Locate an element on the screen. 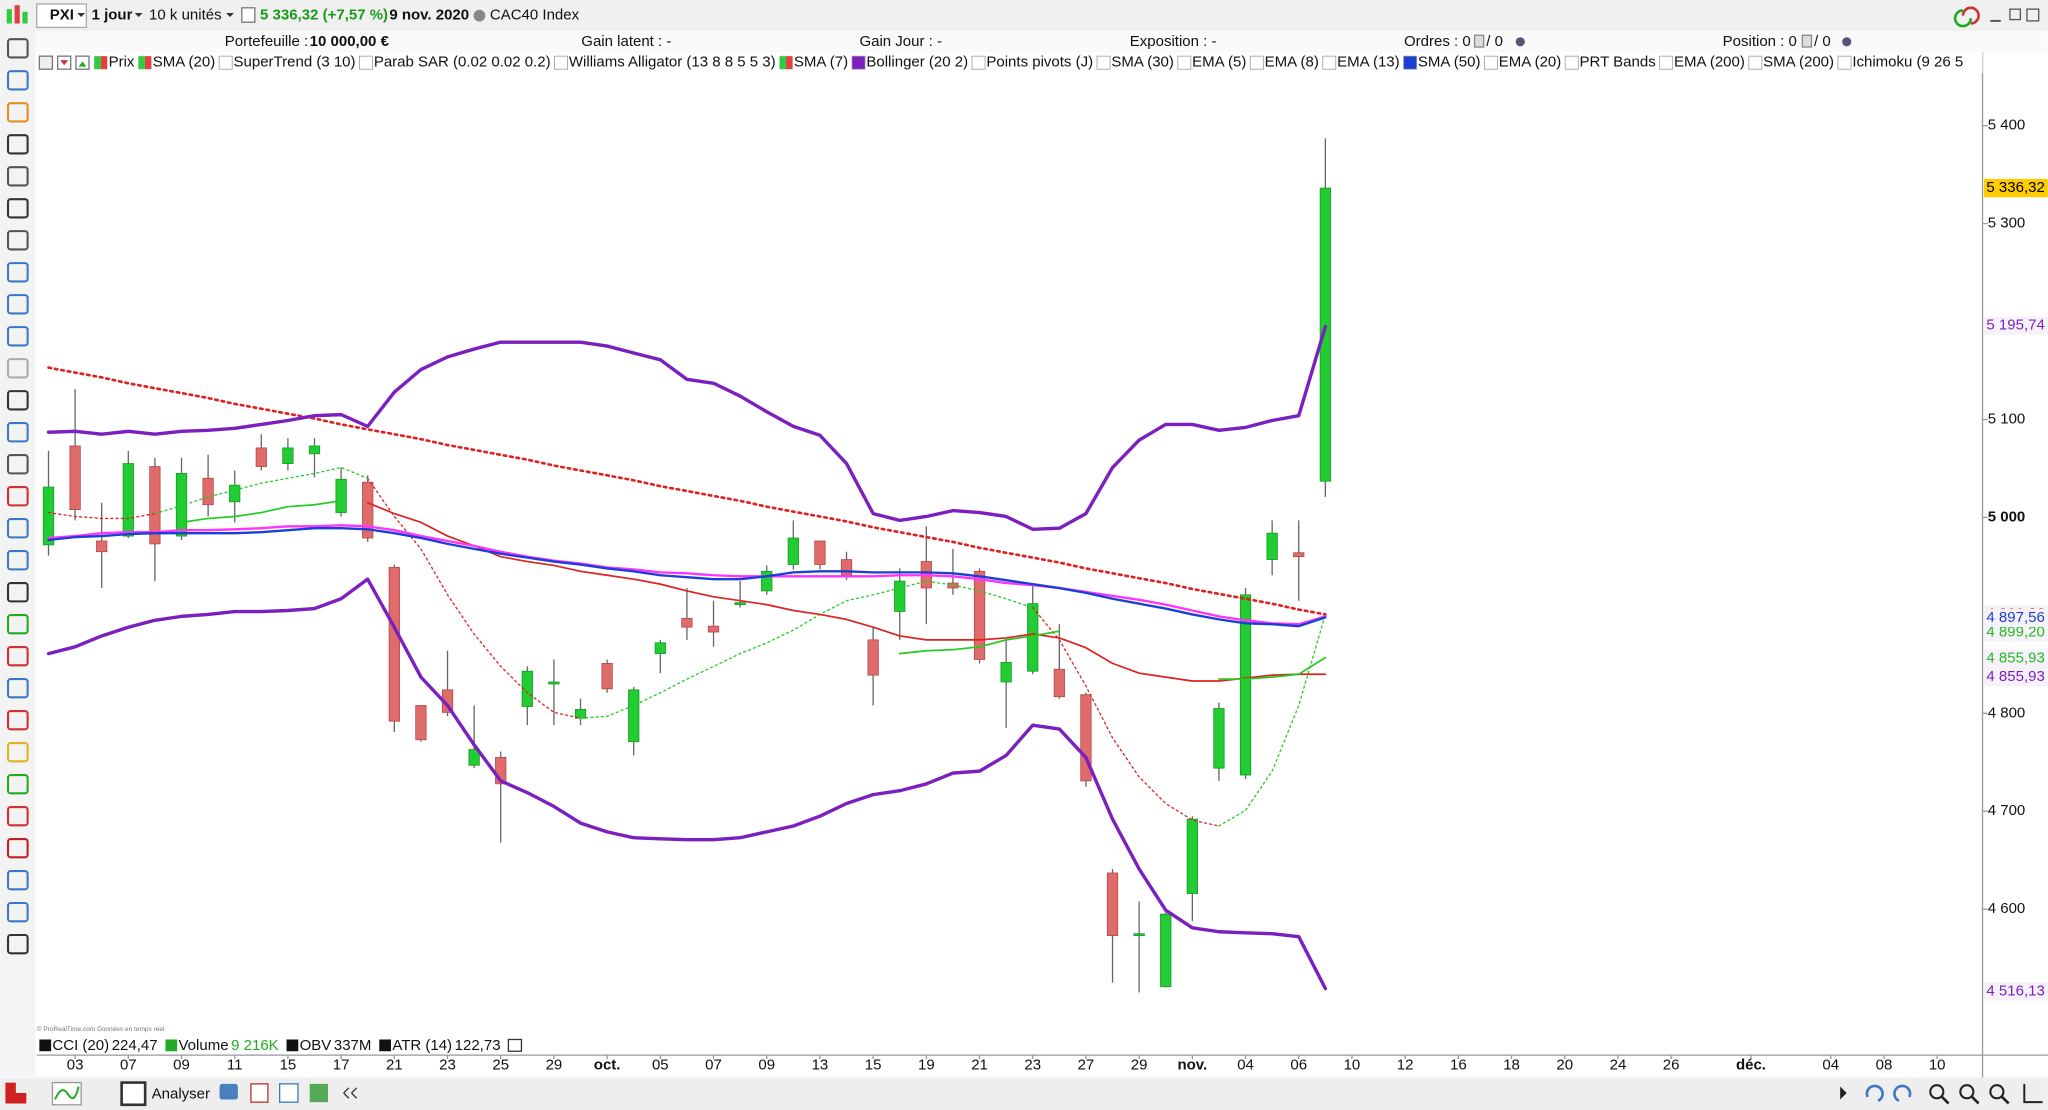  price-label: 4 899,20 is located at coordinates (2015, 631).